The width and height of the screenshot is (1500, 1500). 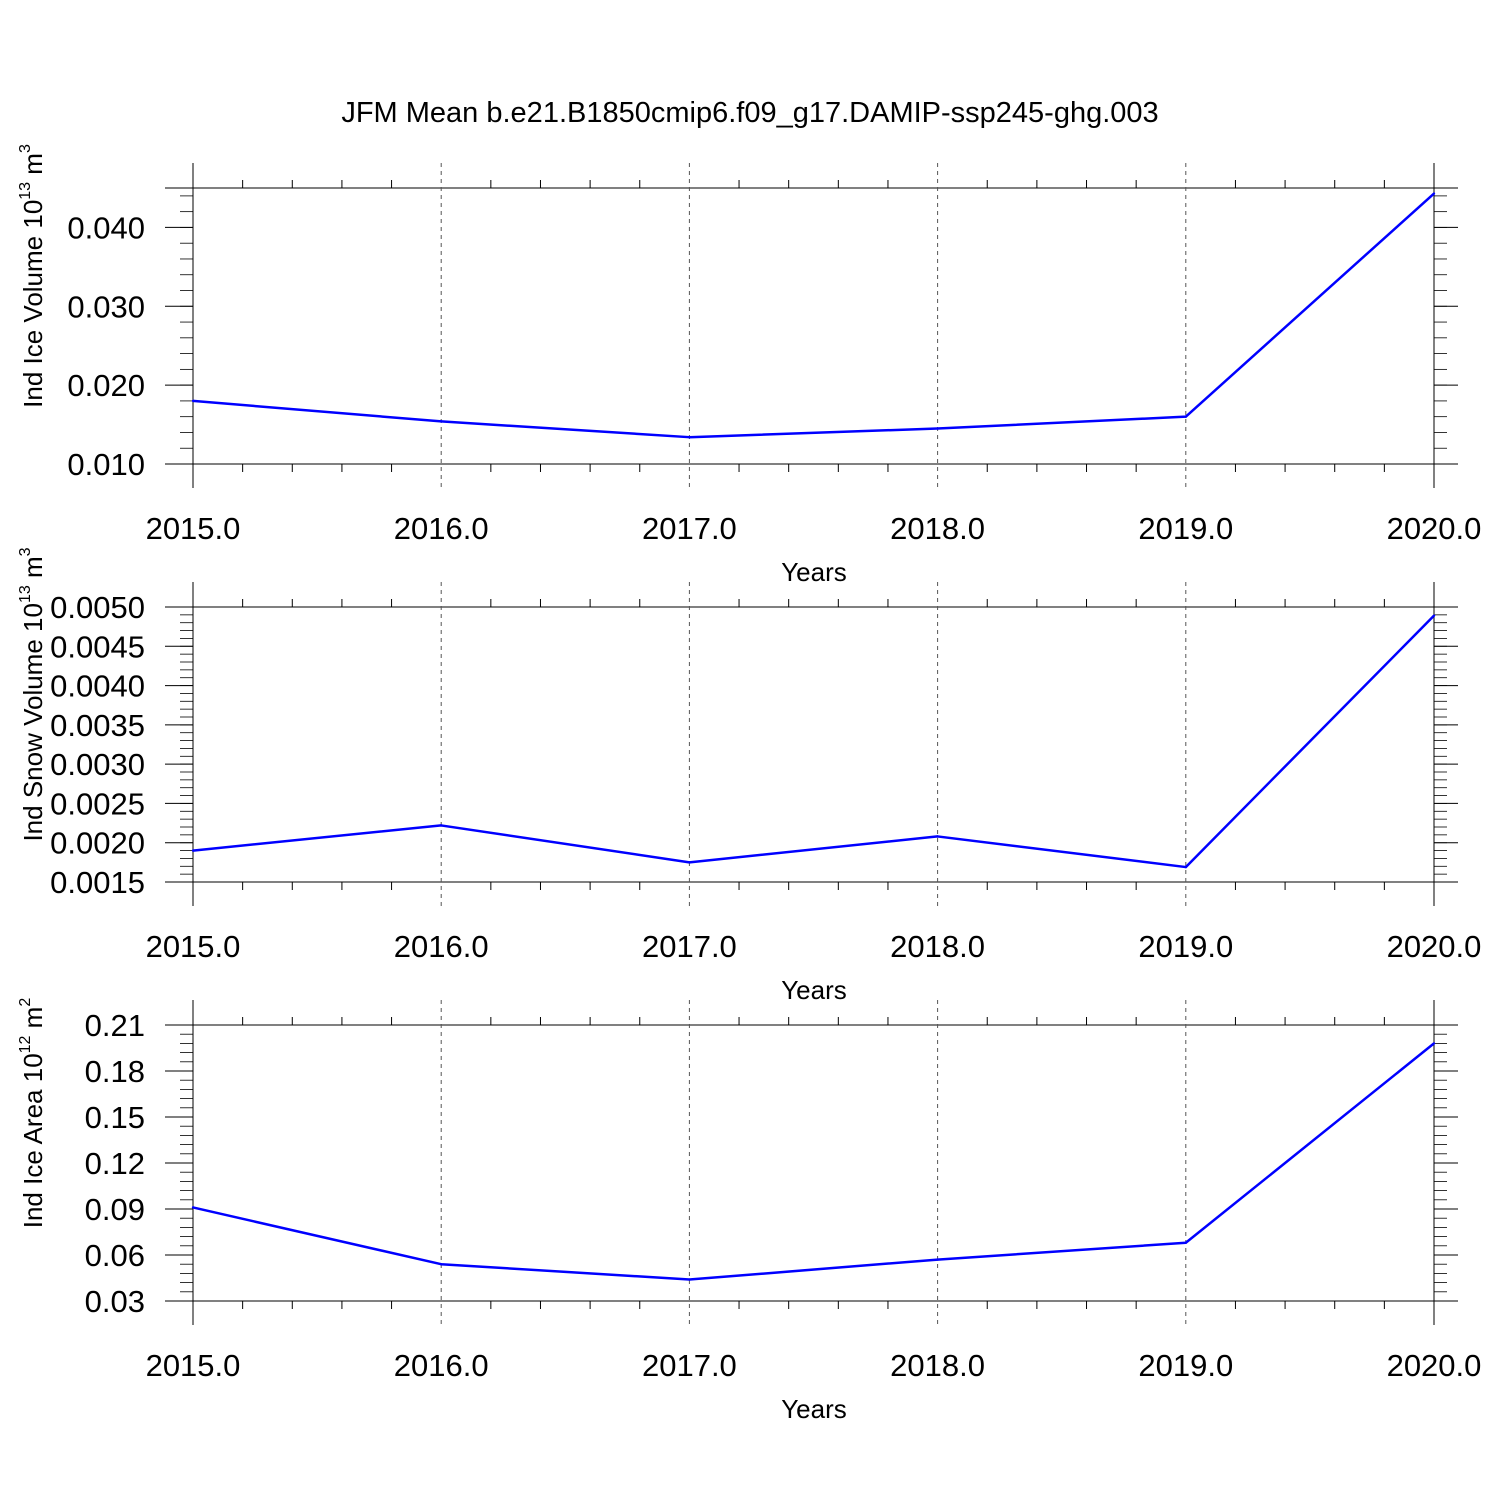 What do you see at coordinates (97, 686) in the screenshot?
I see `y-tick-label: 0.0040` at bounding box center [97, 686].